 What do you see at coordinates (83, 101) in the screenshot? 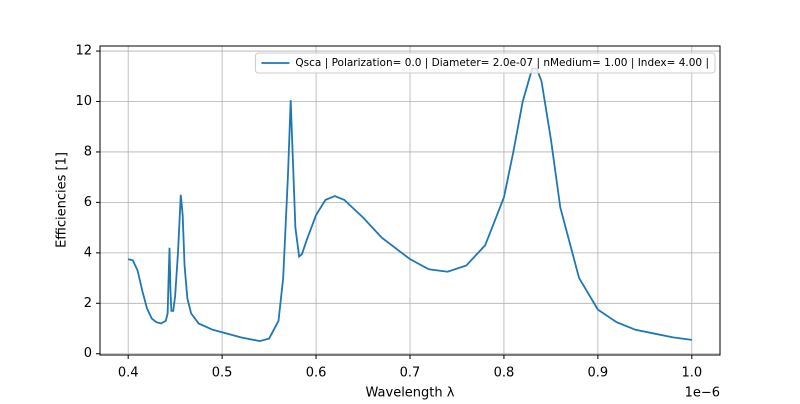
I see `y-tick-label: 10` at bounding box center [83, 101].